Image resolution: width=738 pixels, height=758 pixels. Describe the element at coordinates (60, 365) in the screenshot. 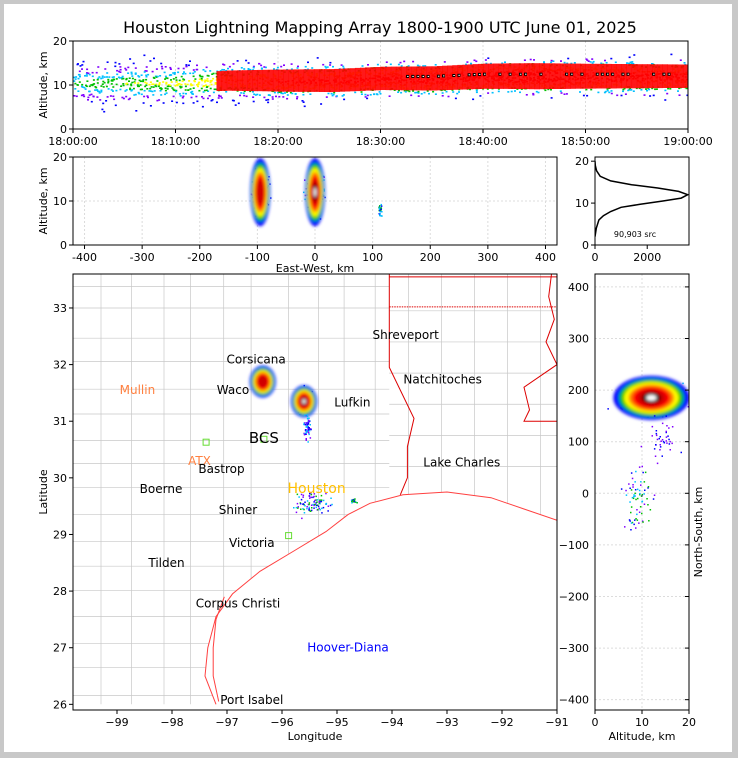

I see `latitude-tick-label: 32` at that location.